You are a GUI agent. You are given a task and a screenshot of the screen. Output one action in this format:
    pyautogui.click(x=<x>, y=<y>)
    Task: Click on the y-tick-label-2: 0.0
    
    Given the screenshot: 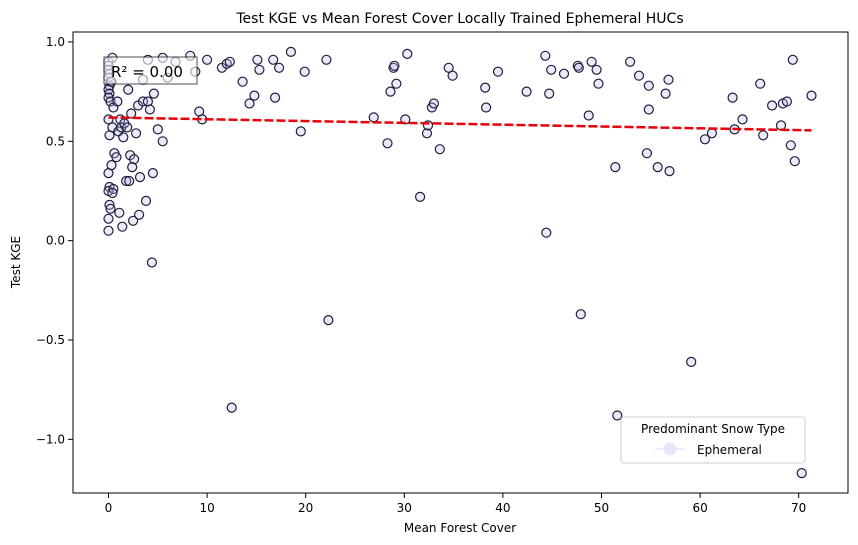 What is the action you would take?
    pyautogui.click(x=55, y=241)
    